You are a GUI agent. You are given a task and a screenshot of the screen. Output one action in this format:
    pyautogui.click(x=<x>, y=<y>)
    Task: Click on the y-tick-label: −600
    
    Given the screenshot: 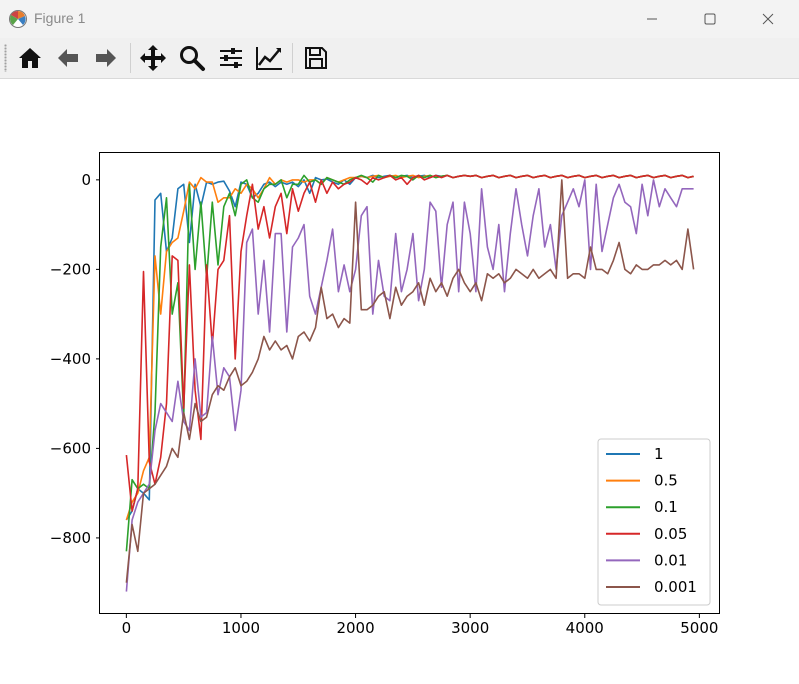 What is the action you would take?
    pyautogui.click(x=70, y=448)
    